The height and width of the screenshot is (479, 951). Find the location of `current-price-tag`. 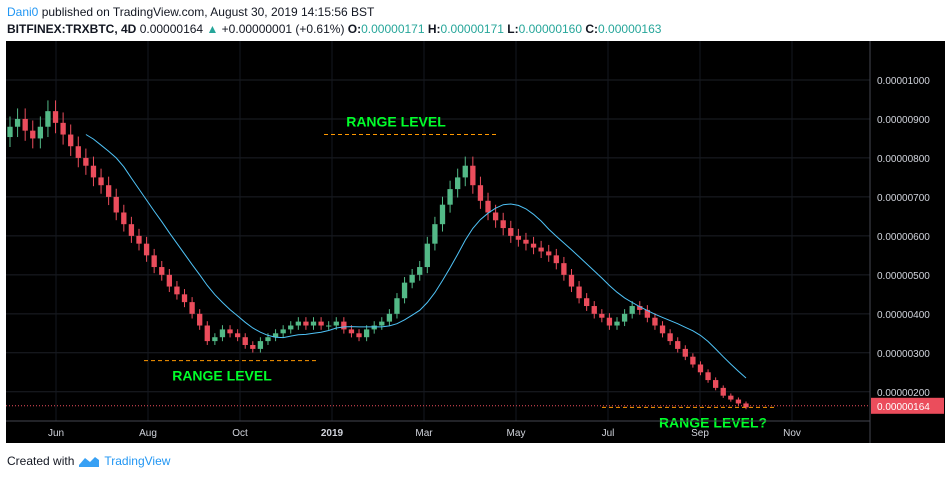

current-price-tag is located at coordinates (907, 405).